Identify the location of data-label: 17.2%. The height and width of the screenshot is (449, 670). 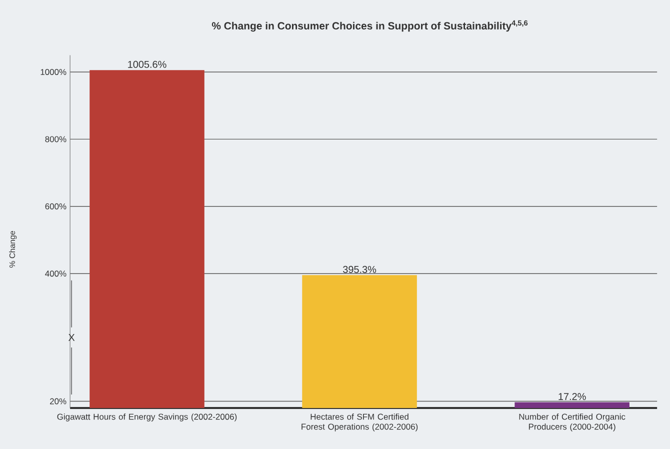
(572, 396).